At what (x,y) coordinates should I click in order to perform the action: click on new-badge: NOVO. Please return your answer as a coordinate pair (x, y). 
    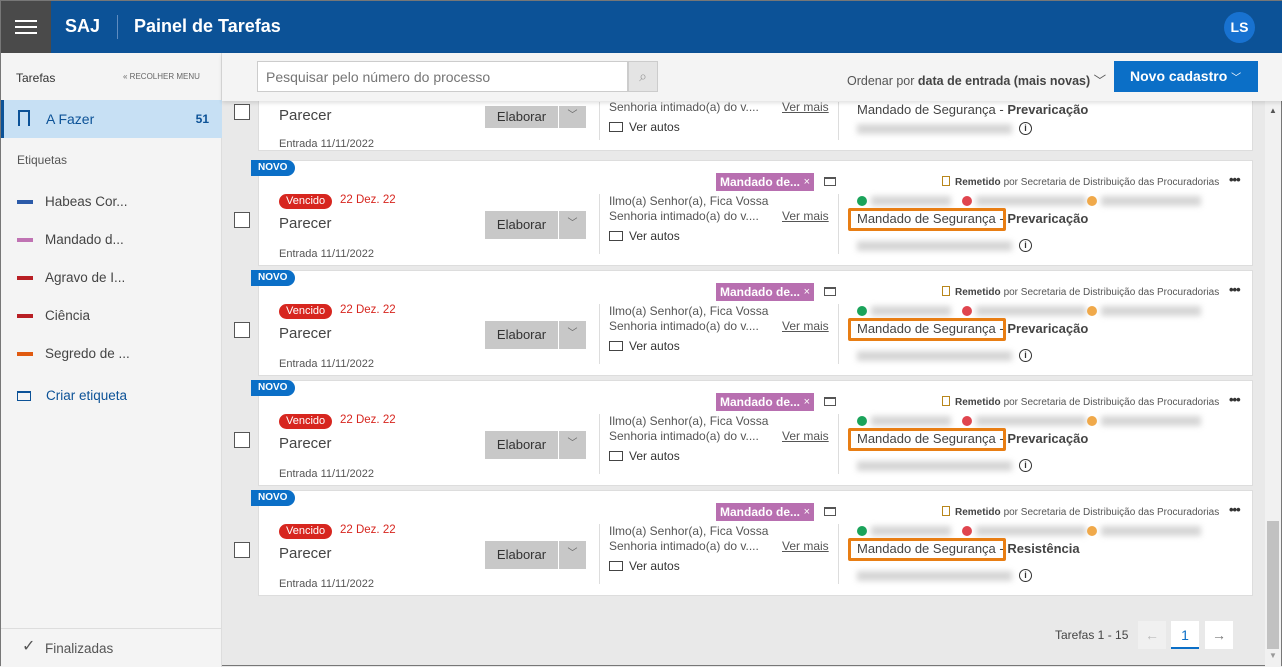
    Looking at the image, I should click on (273, 388).